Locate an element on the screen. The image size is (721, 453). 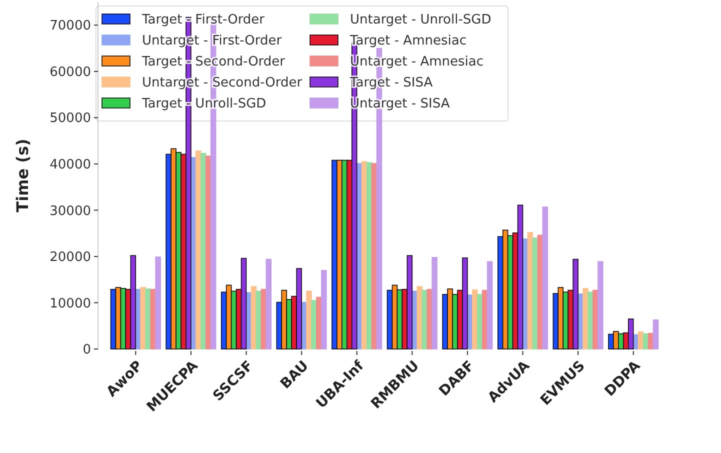
y-tick-label: 20000 is located at coordinates (70, 258).